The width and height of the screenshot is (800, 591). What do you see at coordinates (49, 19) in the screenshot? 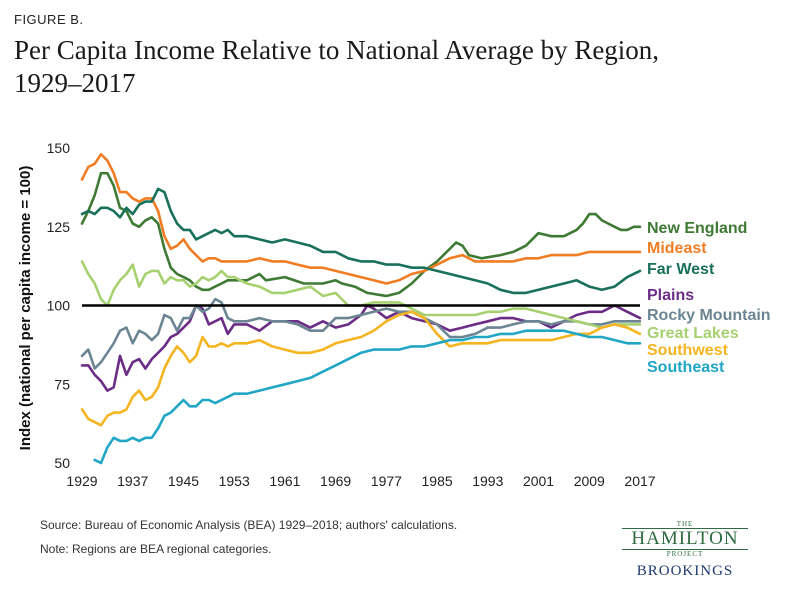
I see `figure-label: FIGURE B.` at bounding box center [49, 19].